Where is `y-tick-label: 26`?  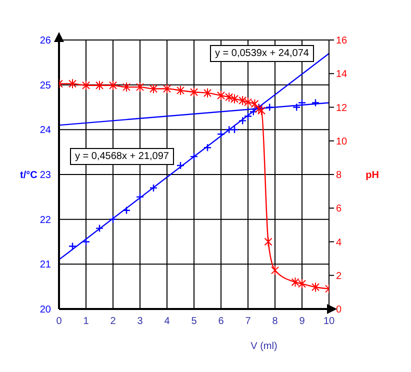 y-tick-label: 26 is located at coordinates (46, 41).